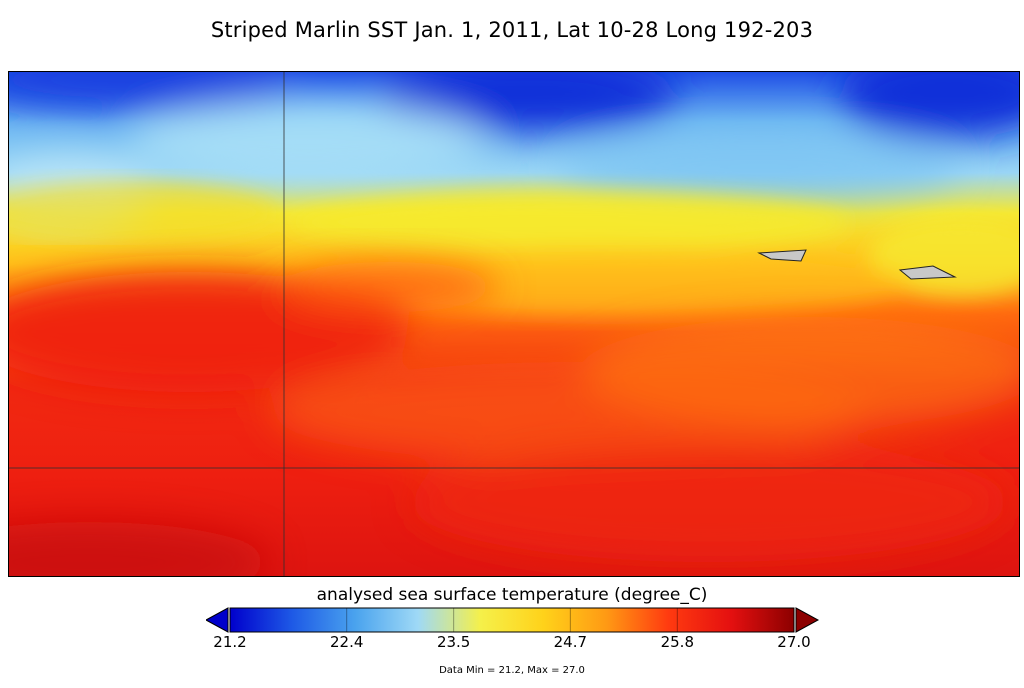 The height and width of the screenshot is (688, 1024). What do you see at coordinates (807, 620) in the screenshot?
I see `colorbar-high-arrow` at bounding box center [807, 620].